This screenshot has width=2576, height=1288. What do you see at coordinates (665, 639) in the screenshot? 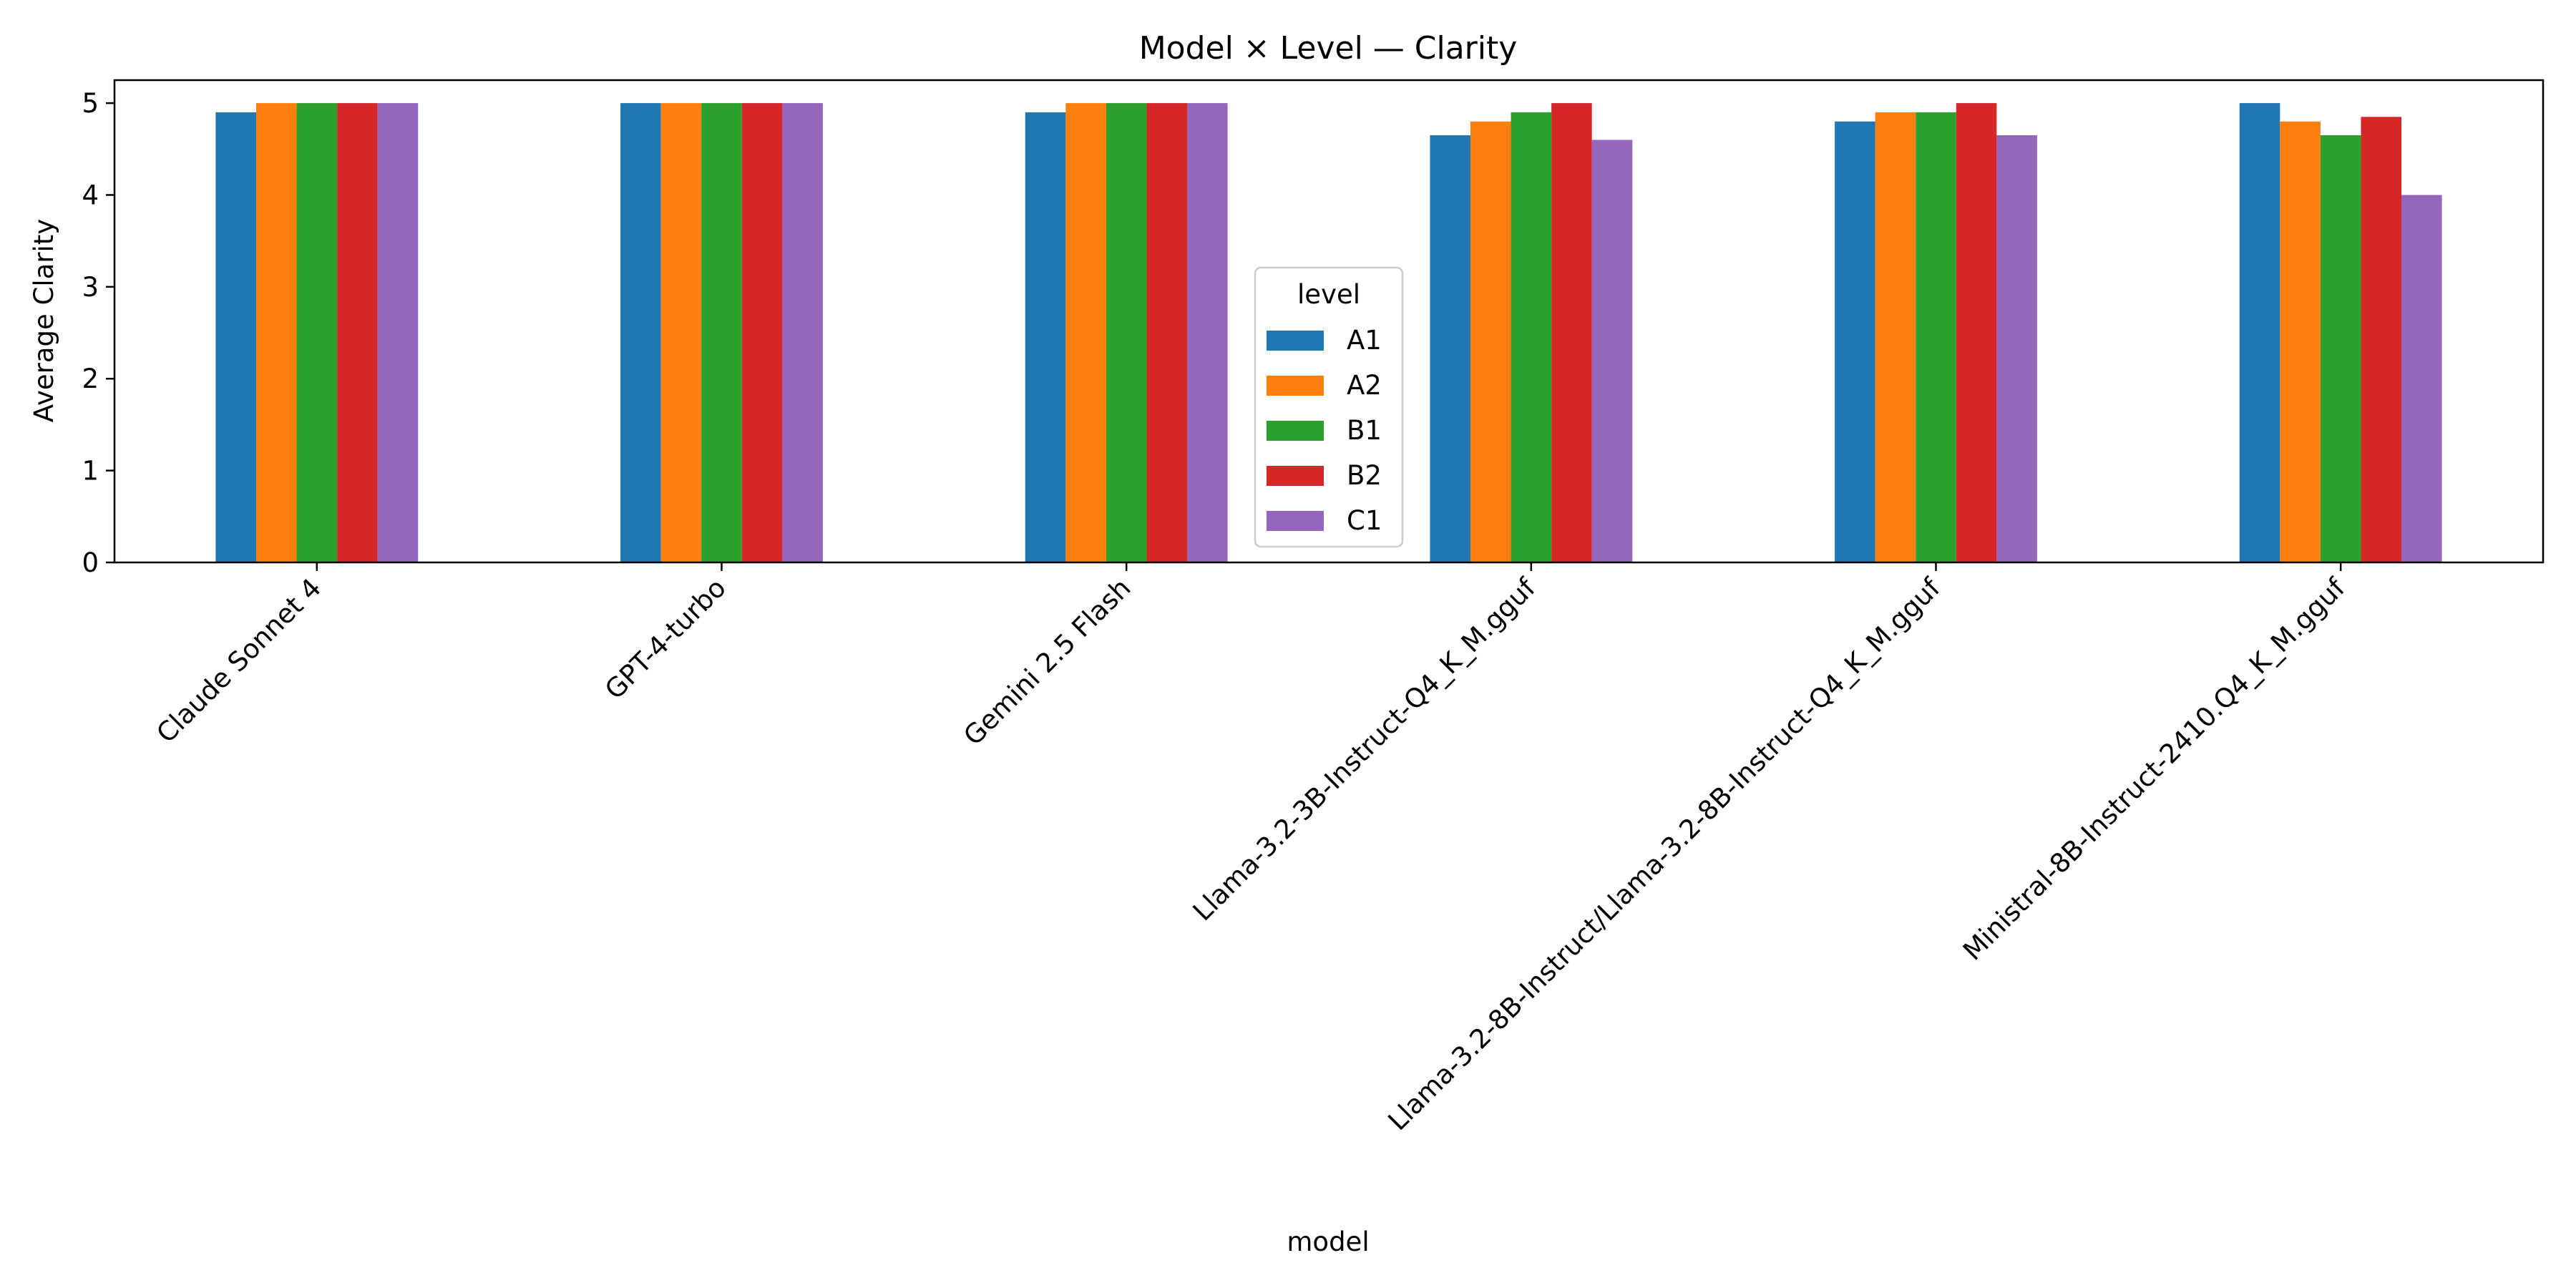
I see `x-tick-label-1: GPT-4-turbo` at bounding box center [665, 639].